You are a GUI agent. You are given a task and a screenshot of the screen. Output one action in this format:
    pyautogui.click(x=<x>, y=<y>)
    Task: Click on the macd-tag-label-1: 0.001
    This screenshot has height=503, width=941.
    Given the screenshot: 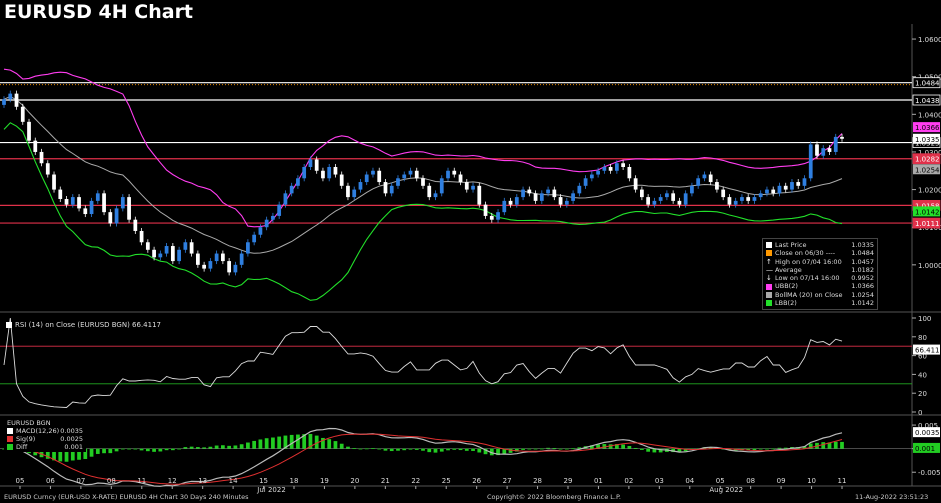 What is the action you would take?
    pyautogui.click(x=925, y=449)
    